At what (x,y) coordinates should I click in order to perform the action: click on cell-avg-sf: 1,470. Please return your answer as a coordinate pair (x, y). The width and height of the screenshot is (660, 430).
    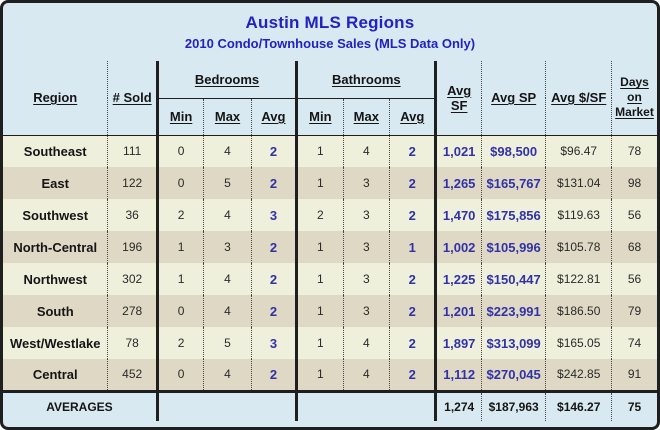
    Looking at the image, I should click on (458, 215).